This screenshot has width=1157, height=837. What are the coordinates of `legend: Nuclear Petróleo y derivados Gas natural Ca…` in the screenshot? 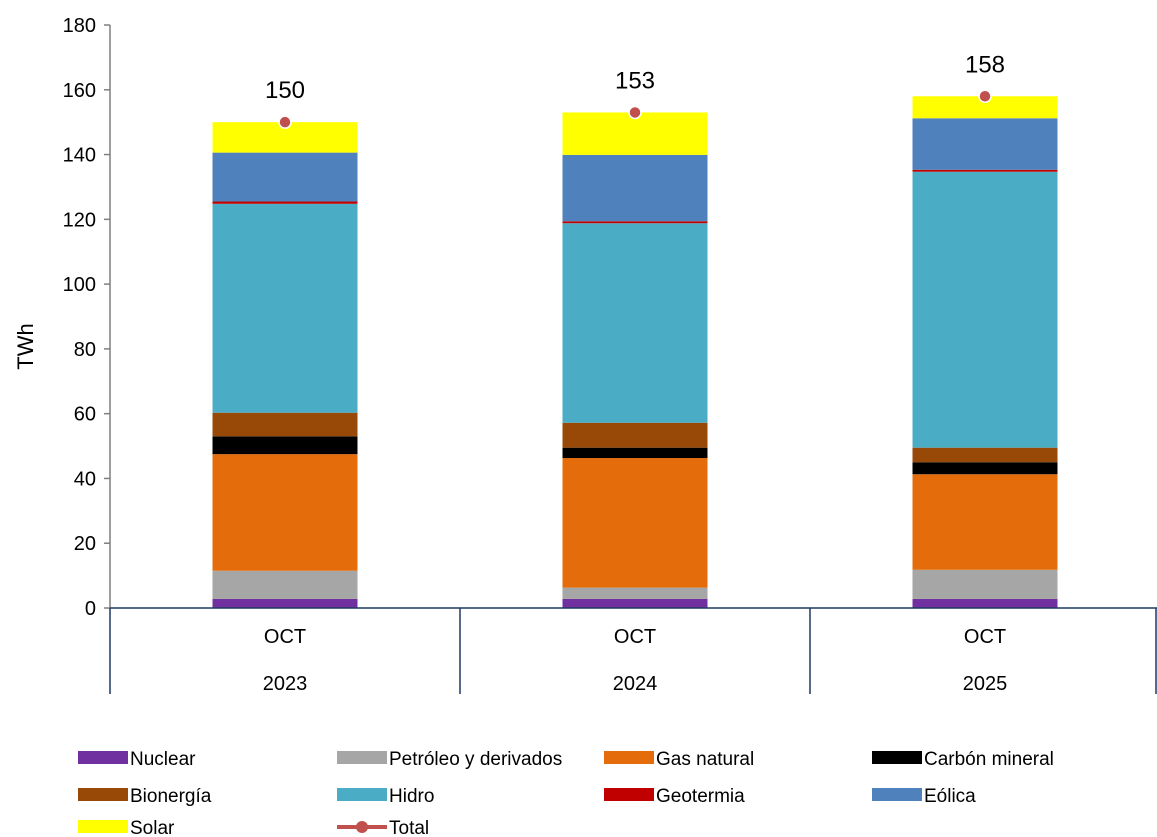 It's located at (566, 793).